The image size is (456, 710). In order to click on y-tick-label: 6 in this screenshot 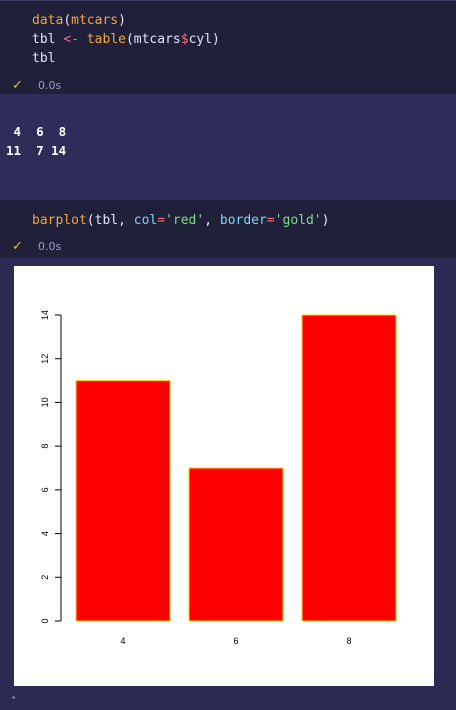, I will do `click(45, 489)`.